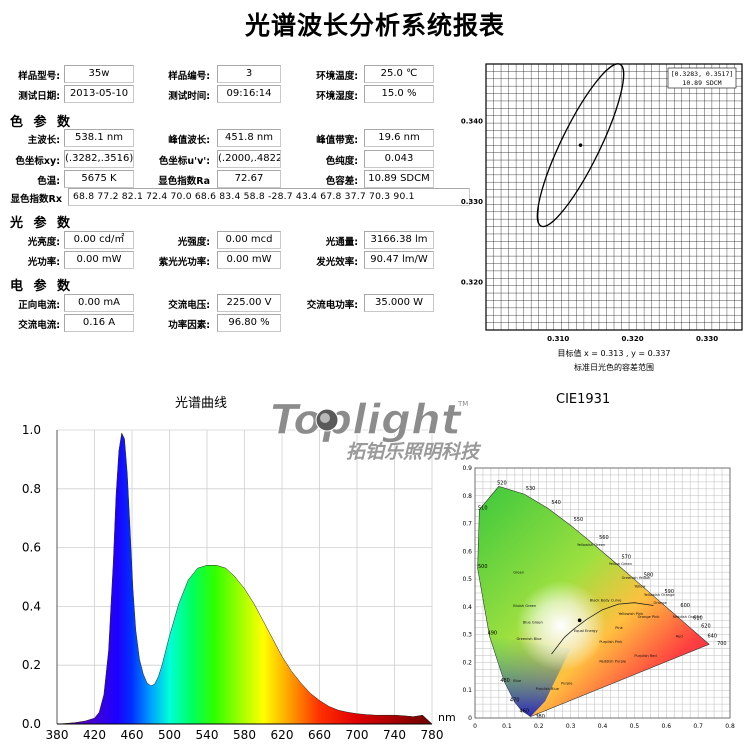 The image size is (750, 752). Describe the element at coordinates (99, 74) in the screenshot. I see `model-value: 35w` at that location.